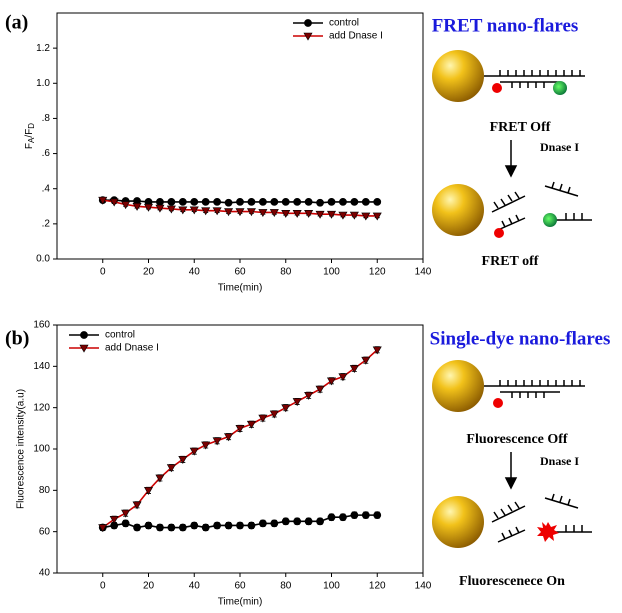 This screenshot has width=622, height=613. What do you see at coordinates (31, 140) in the screenshot?
I see `y-axis-label-part: A` at bounding box center [31, 140].